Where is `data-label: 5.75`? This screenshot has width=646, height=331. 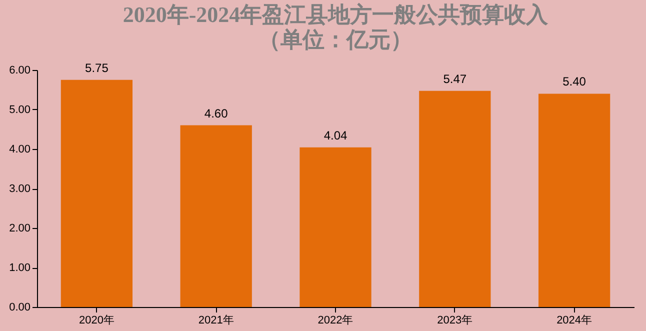 data-label: 5.75 is located at coordinates (97, 67).